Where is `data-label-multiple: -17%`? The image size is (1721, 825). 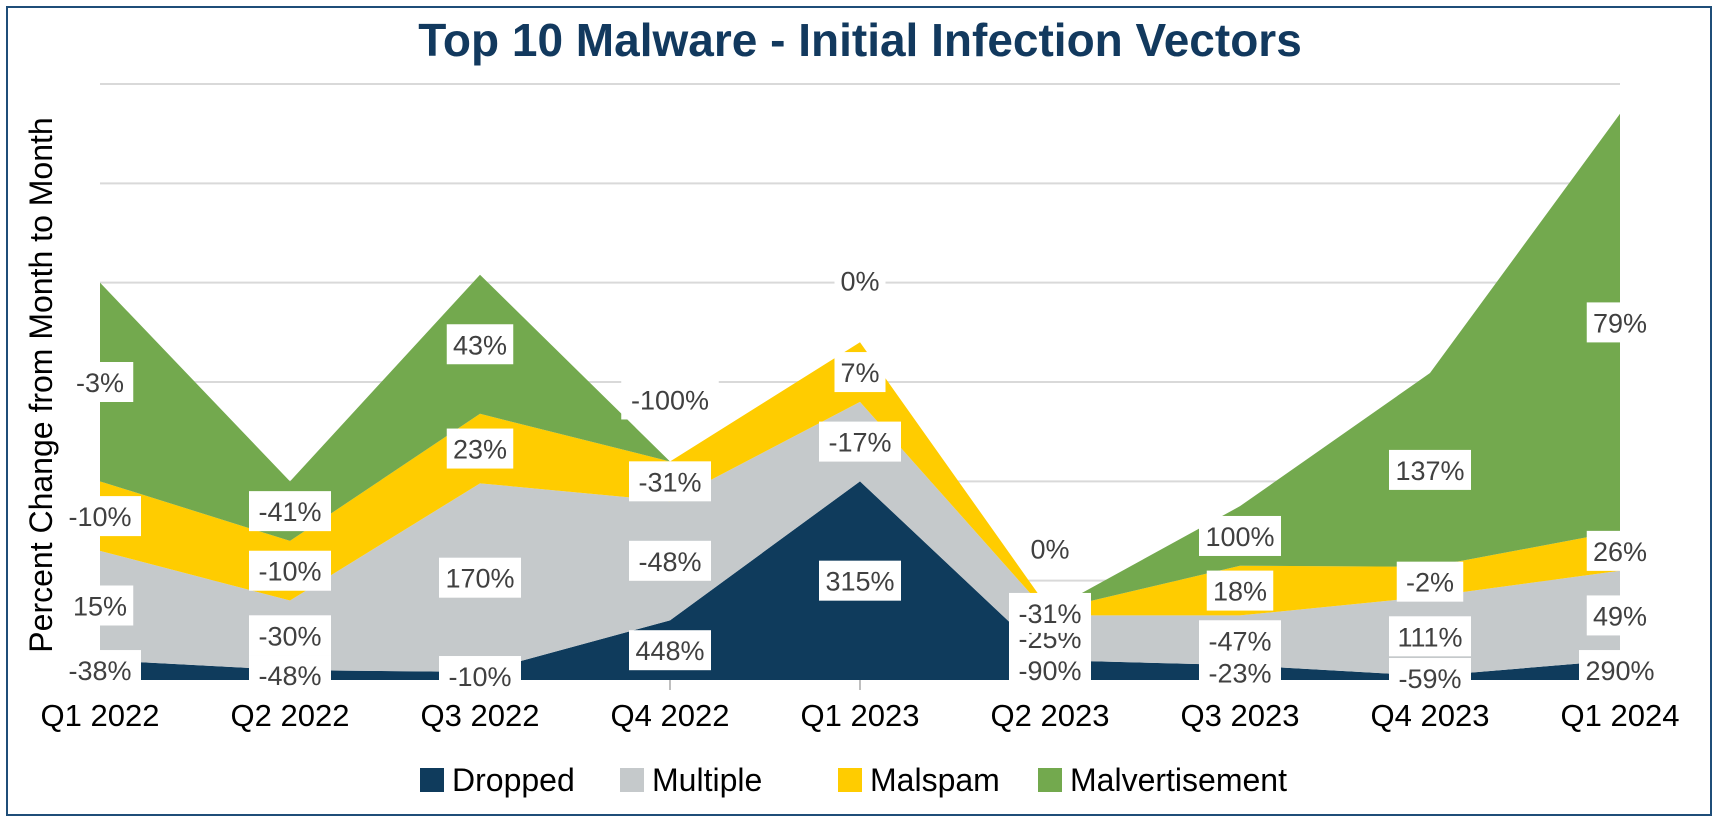 data-label-multiple: -17% is located at coordinates (859, 443).